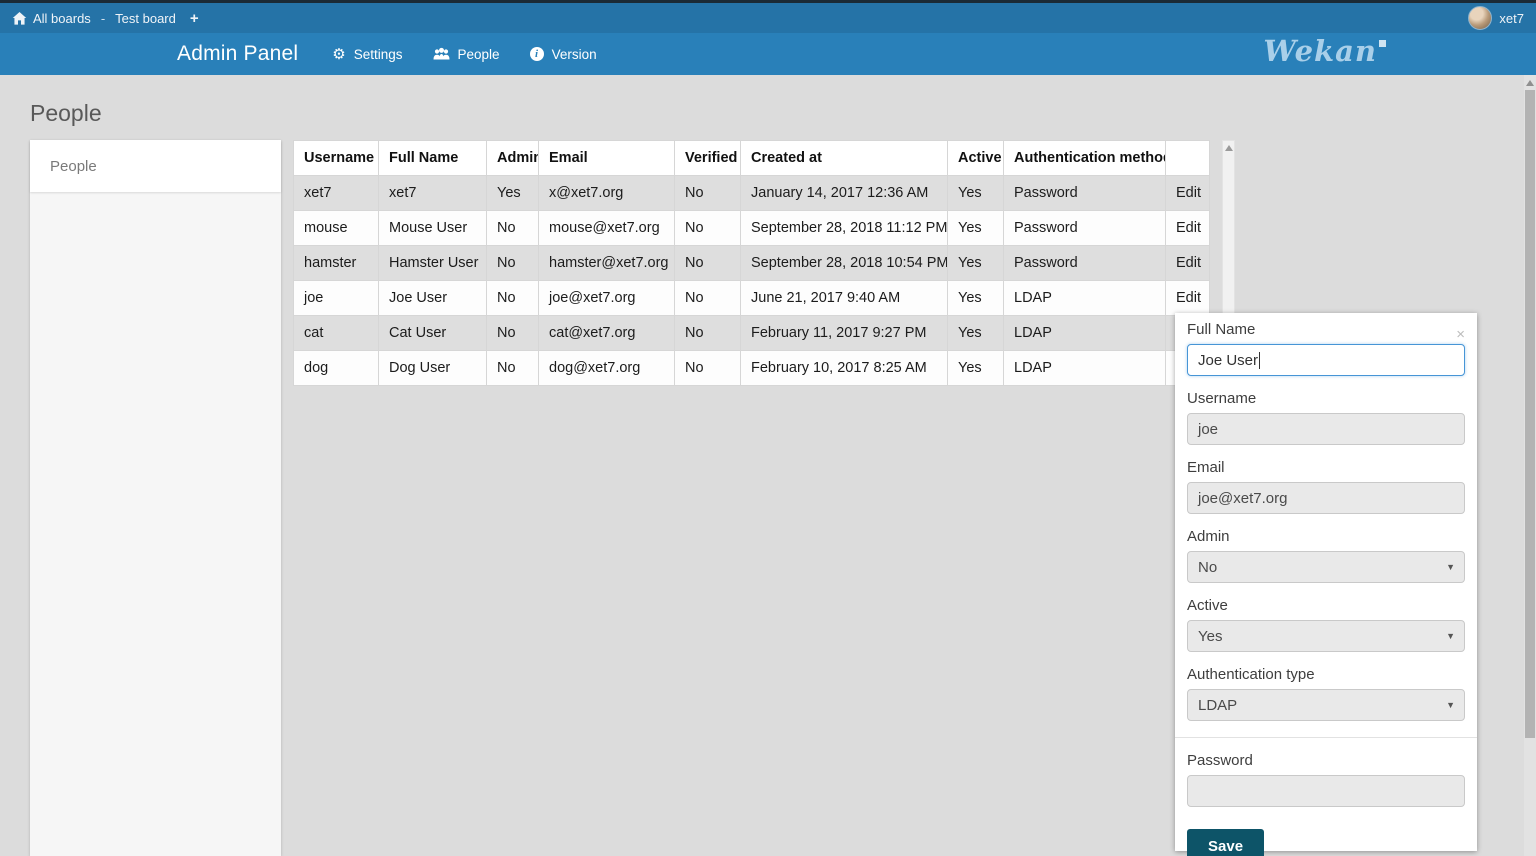 This screenshot has width=1536, height=856. Describe the element at coordinates (606, 333) in the screenshot. I see `cell-email: cat@xet7.org` at that location.